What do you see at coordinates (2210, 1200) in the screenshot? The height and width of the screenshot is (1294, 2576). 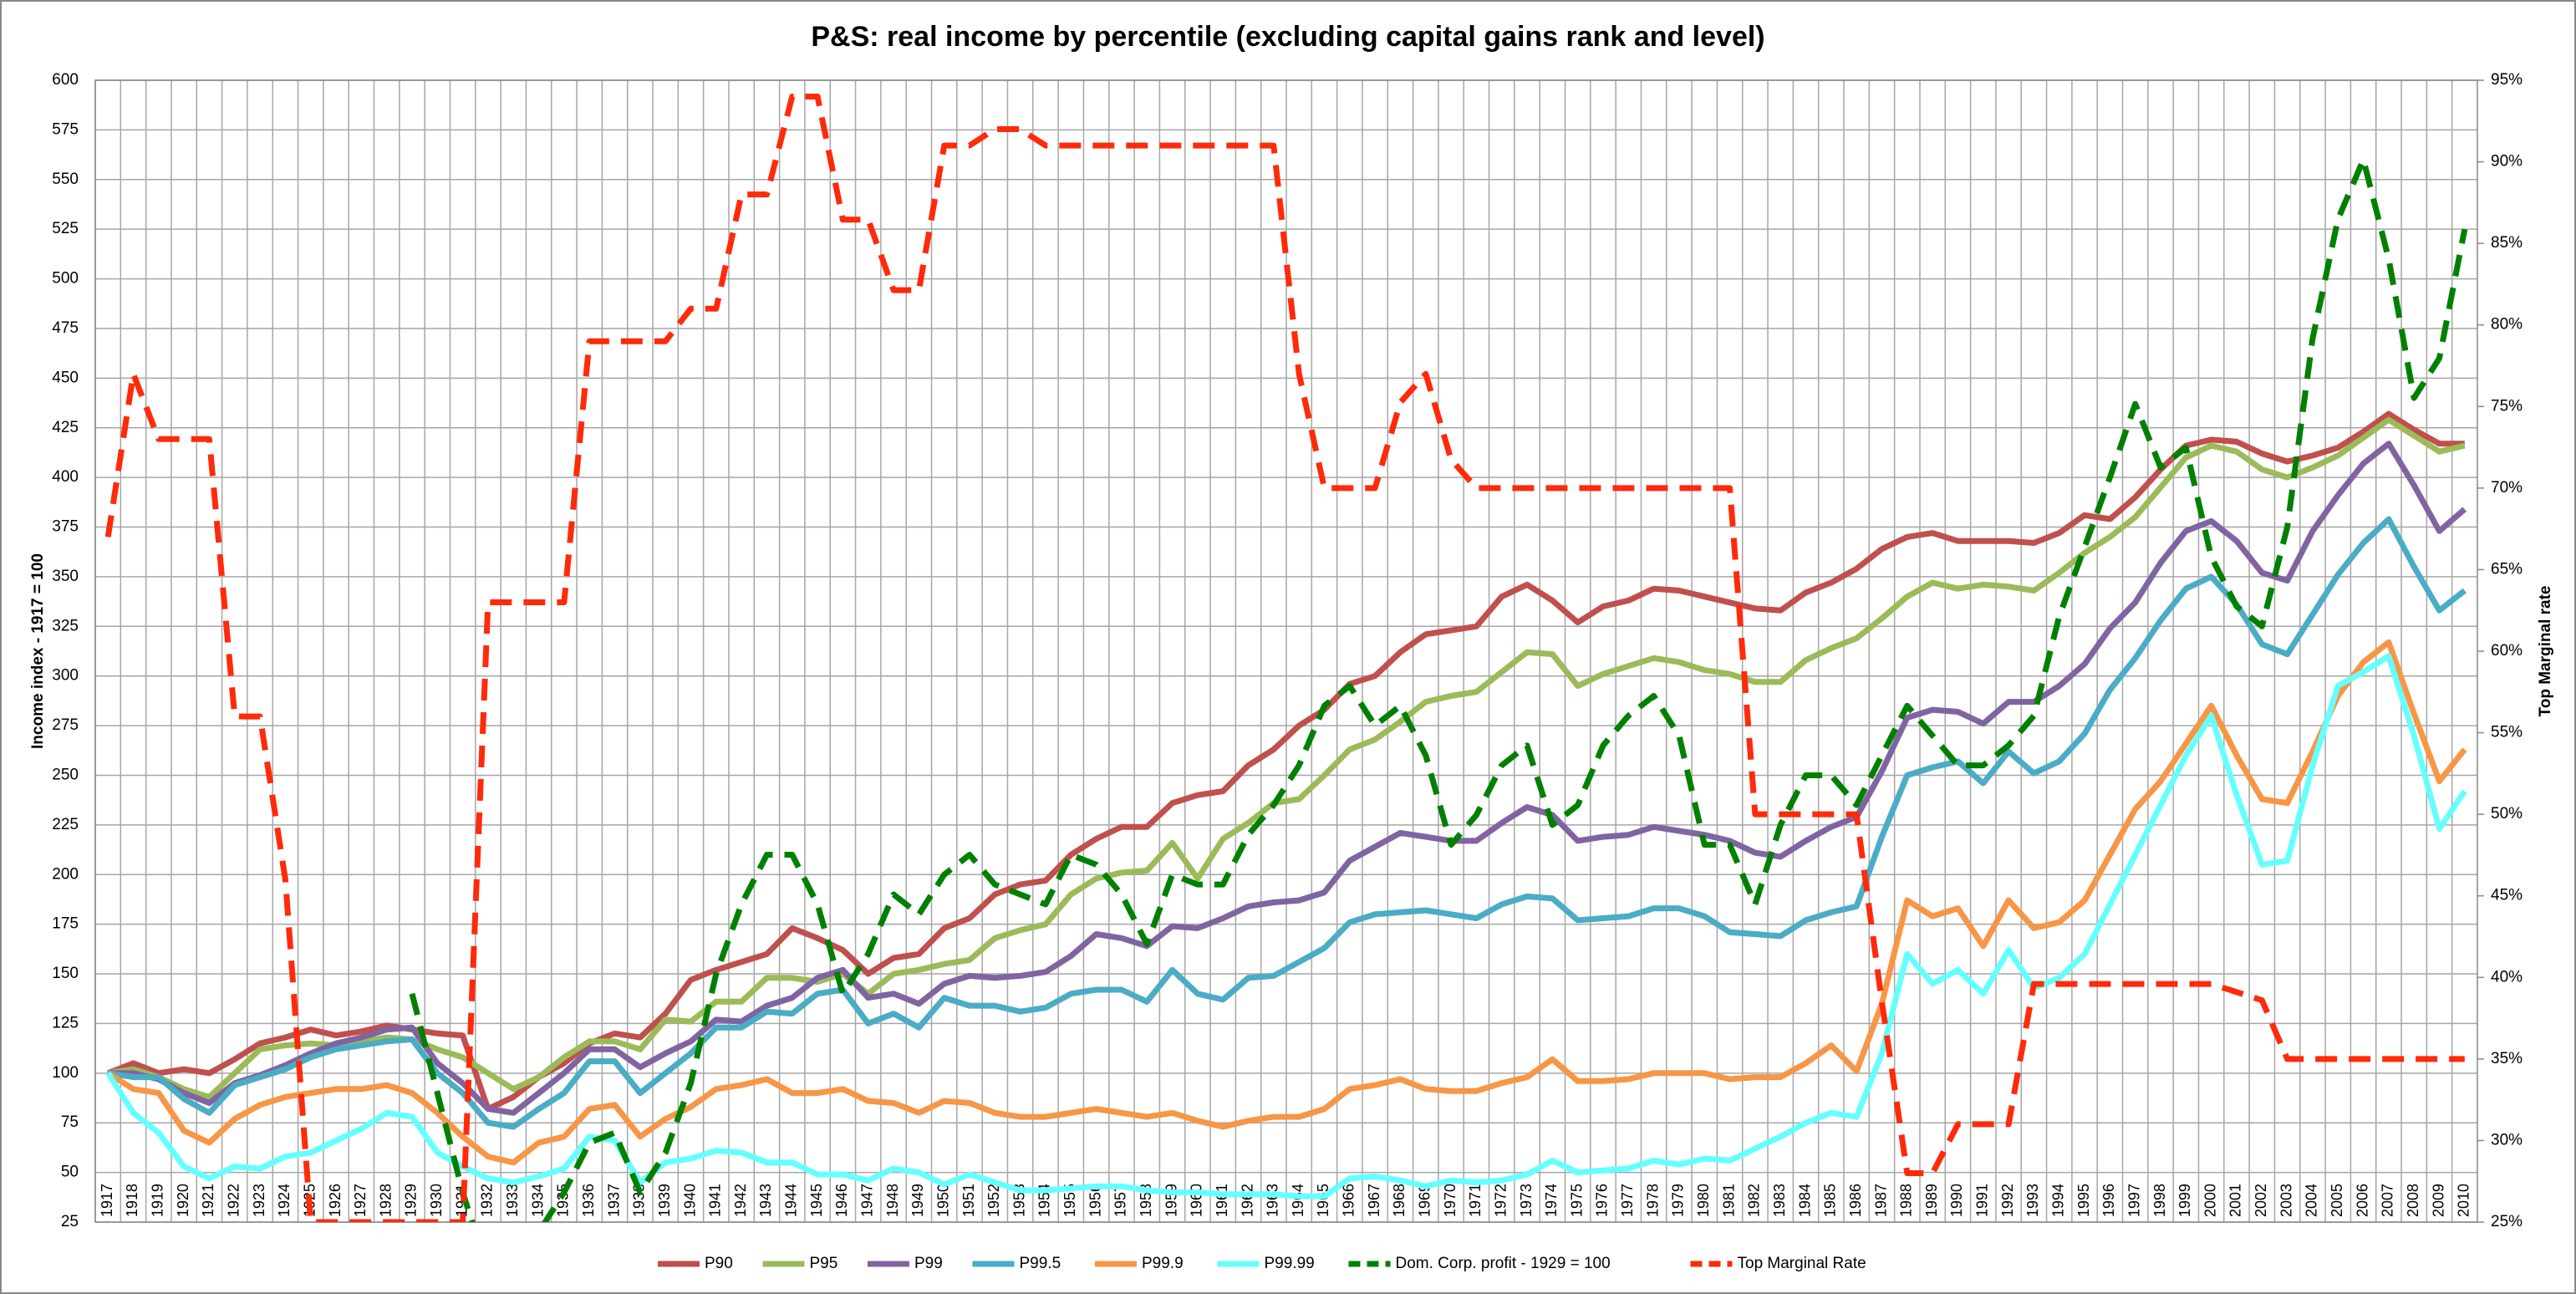 I see `x-tick-label: 2000` at bounding box center [2210, 1200].